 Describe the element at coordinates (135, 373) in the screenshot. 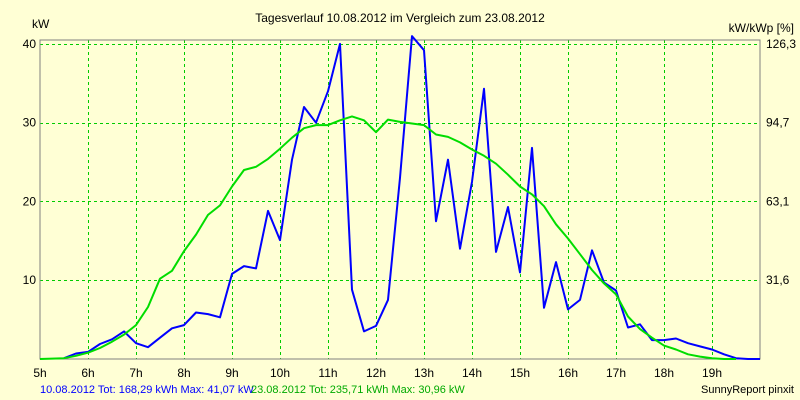

I see `x-tick-label: 7h` at that location.